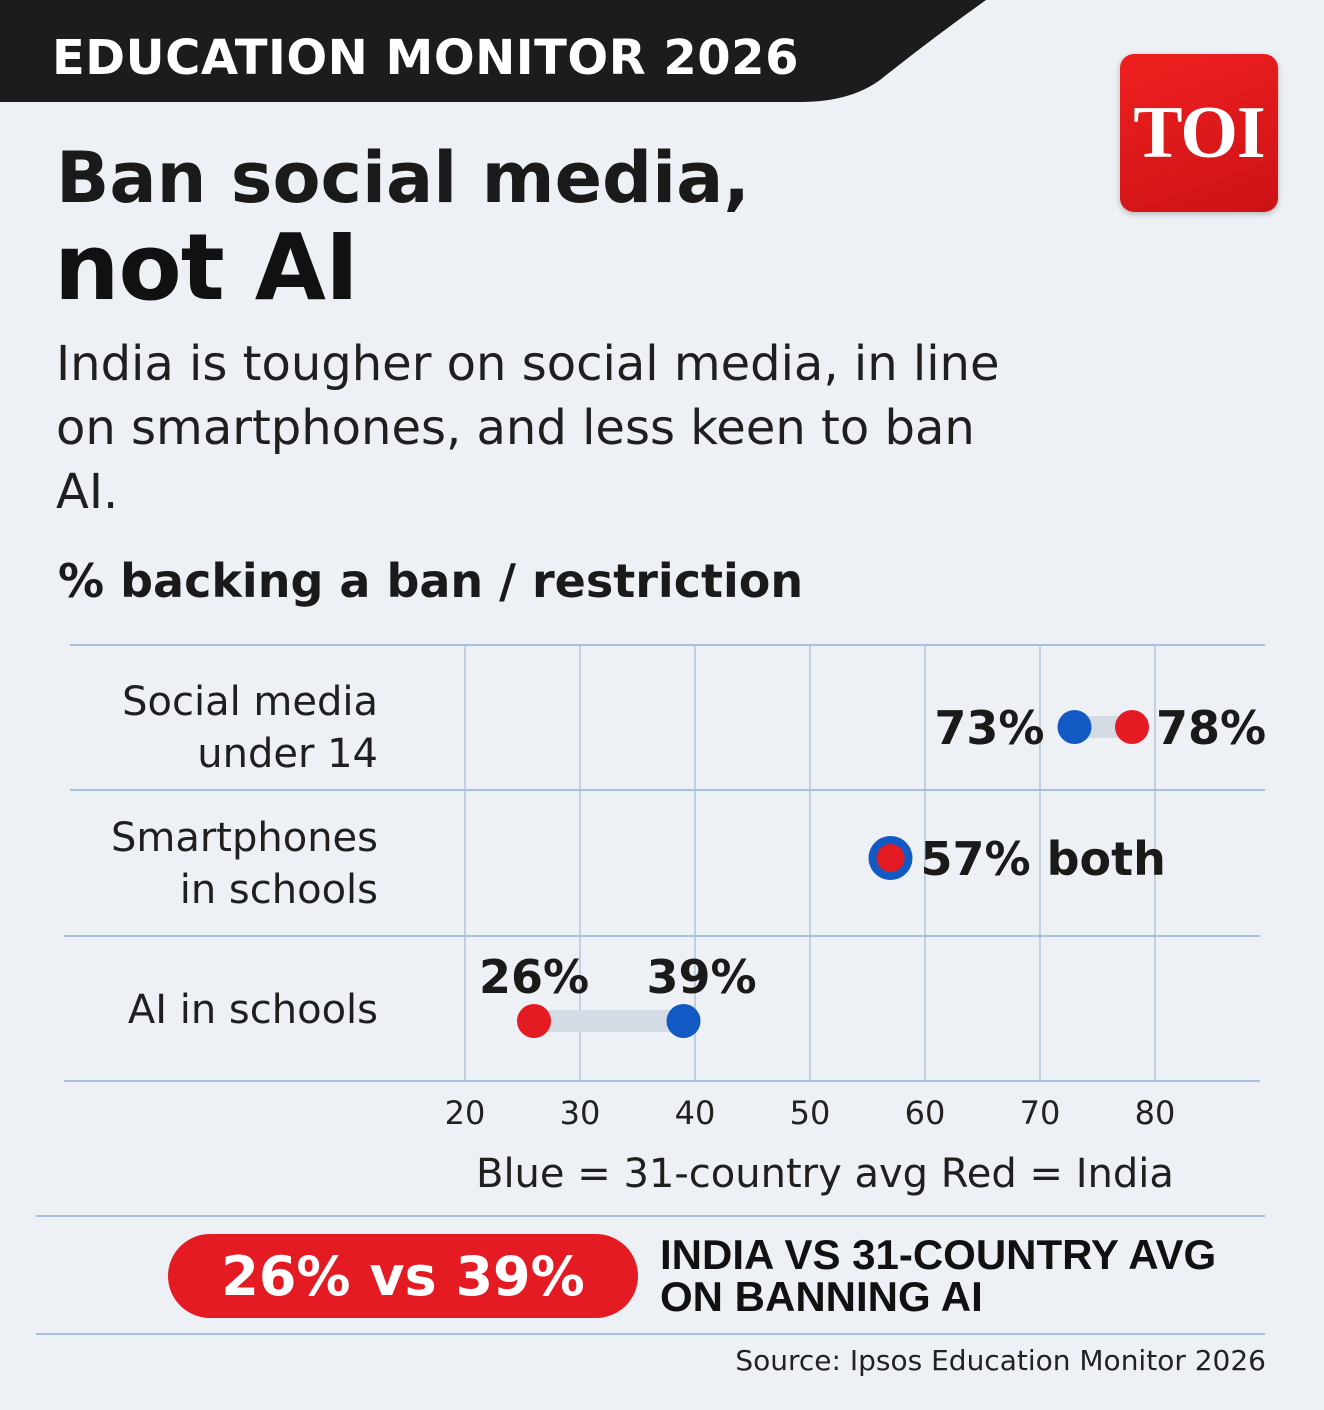 Image resolution: width=1324 pixels, height=1410 pixels. I want to click on divider-bottom, so click(650, 1334).